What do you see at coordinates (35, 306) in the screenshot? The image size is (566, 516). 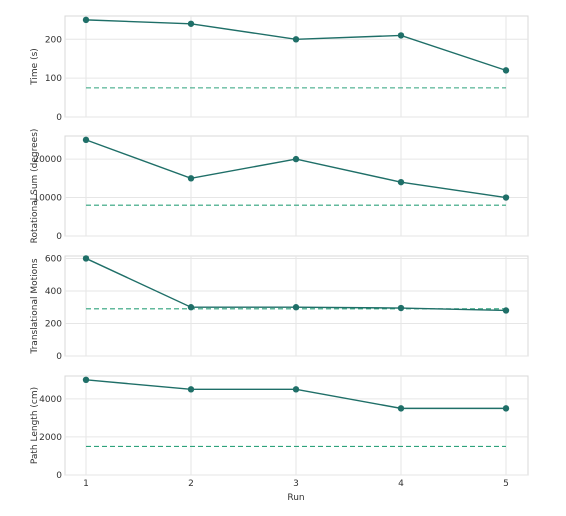 I see `panel-3-y-axis-label: Translational Motions` at bounding box center [35, 306].